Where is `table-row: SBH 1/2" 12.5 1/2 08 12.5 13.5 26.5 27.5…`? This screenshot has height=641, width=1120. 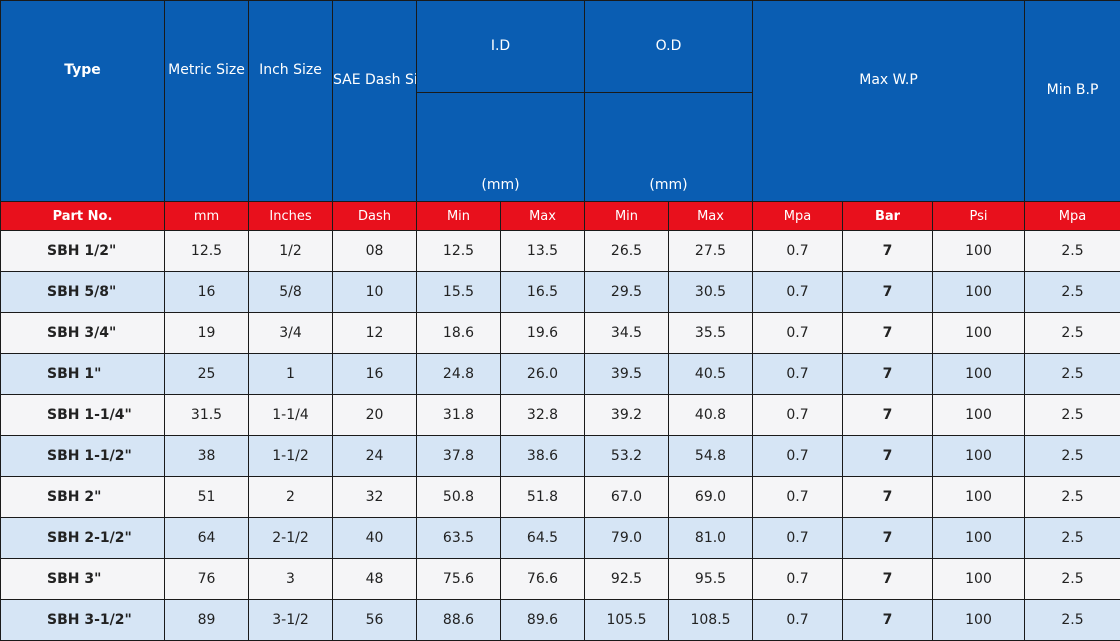
table-row: SBH 1/2" 12.5 1/2 08 12.5 13.5 26.5 27.5… is located at coordinates (560, 251).